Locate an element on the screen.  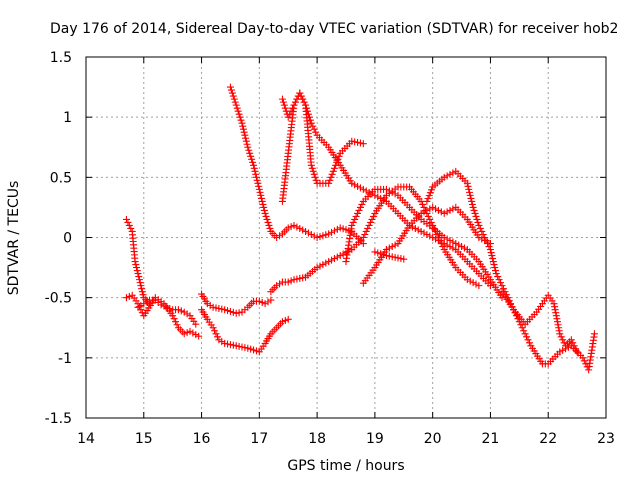
x-tick-label: 18 is located at coordinates (317, 439).